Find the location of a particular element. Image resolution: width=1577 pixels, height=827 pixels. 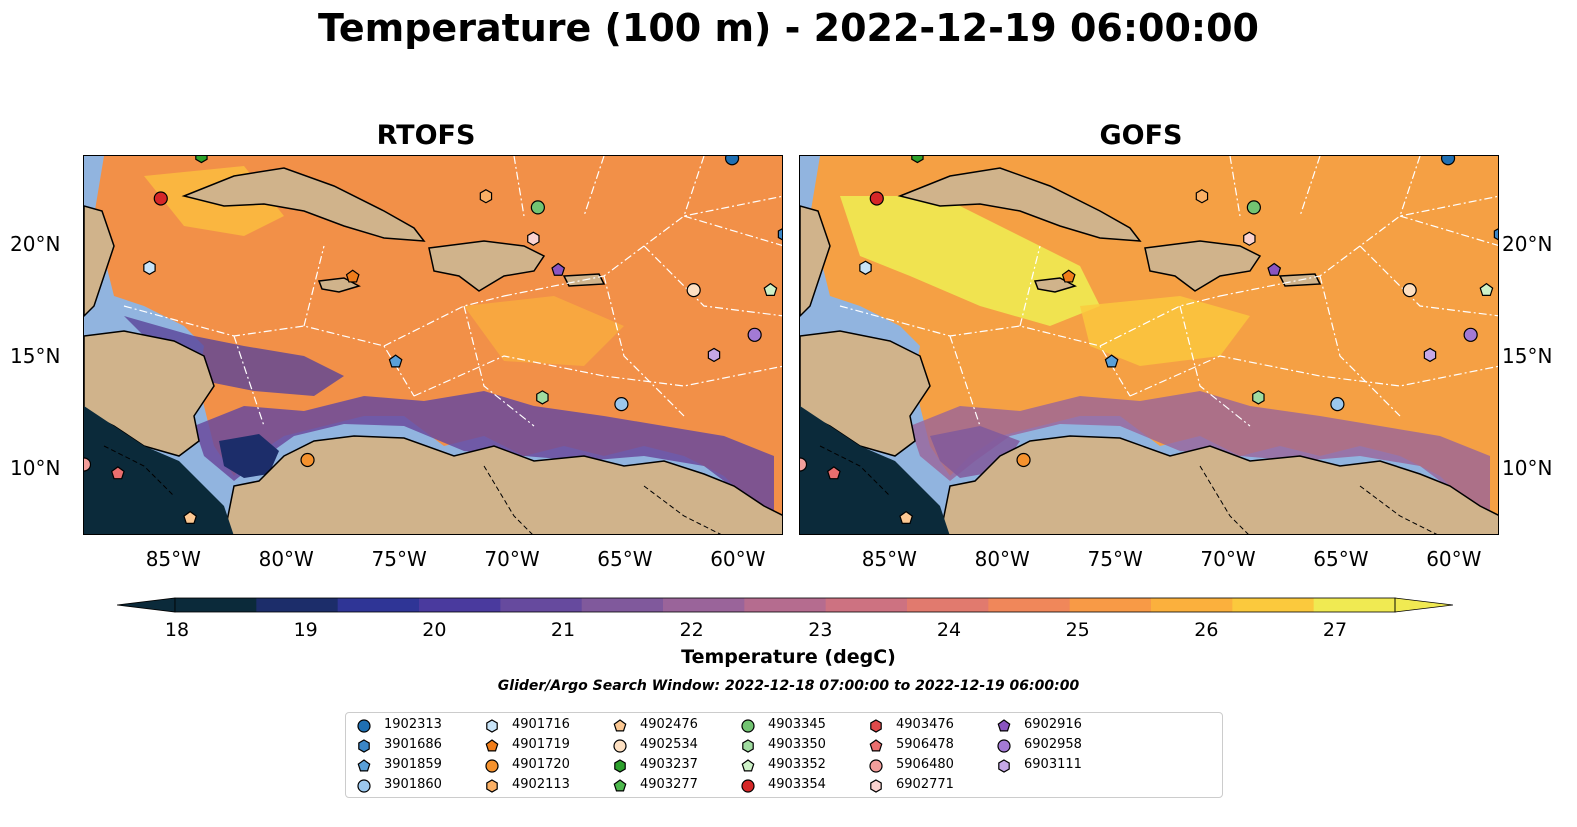

lon-tick-label: 85°W is located at coordinates (173, 559).